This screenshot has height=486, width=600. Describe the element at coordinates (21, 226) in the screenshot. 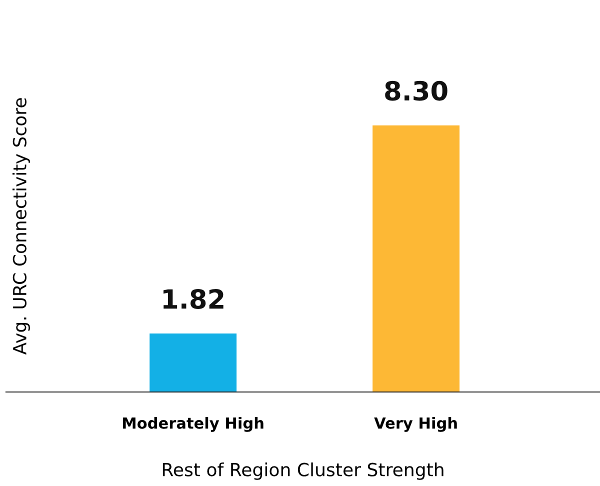

I see `y-axis-title: Avg. URC Connectivity Score` at that location.